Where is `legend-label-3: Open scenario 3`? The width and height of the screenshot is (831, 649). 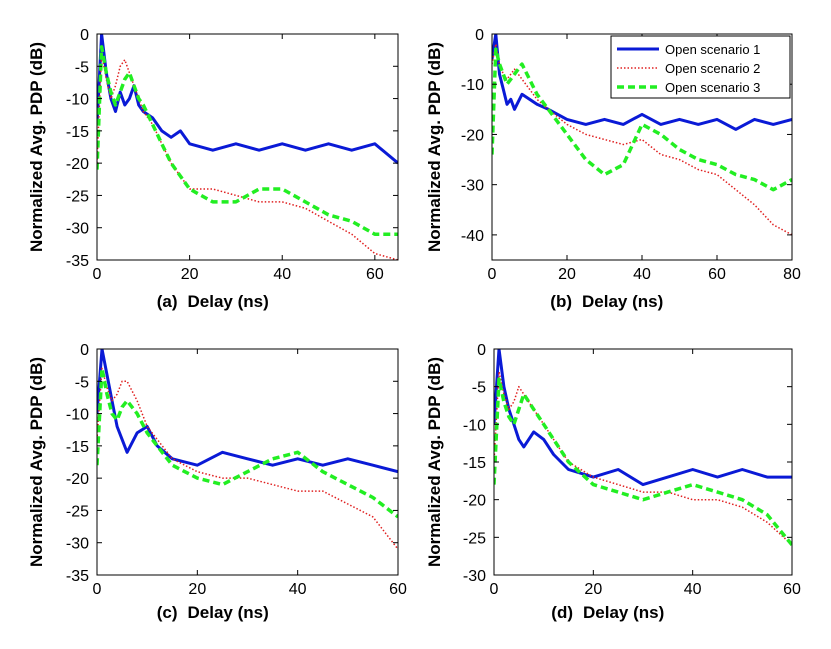 legend-label-3: Open scenario 3 is located at coordinates (712, 87).